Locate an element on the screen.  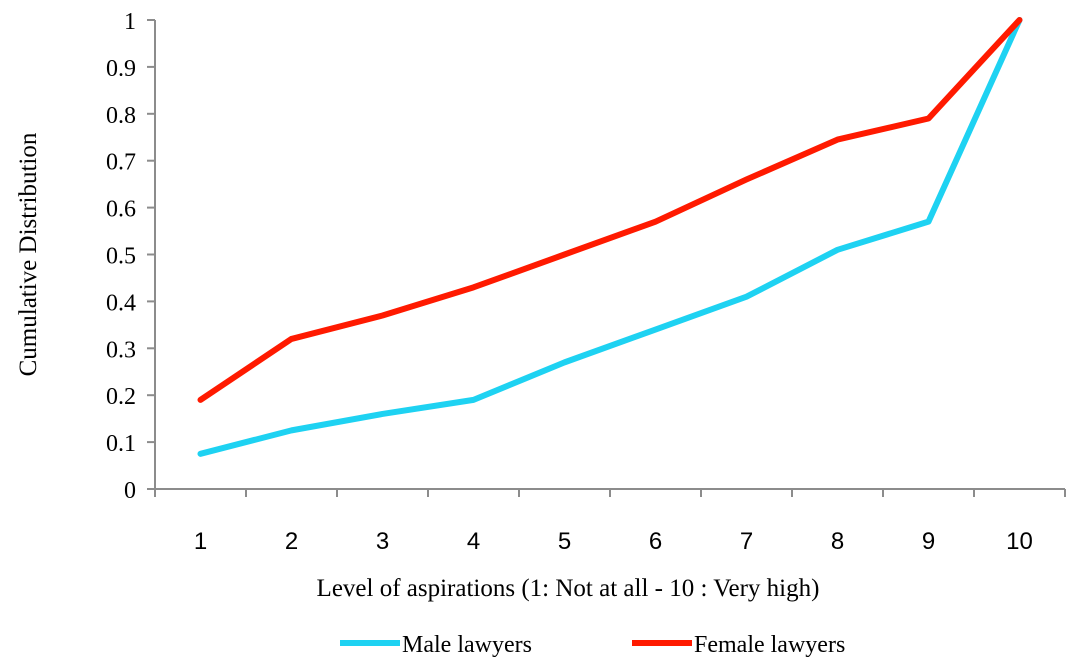
x-tick-label: 3 is located at coordinates (382, 541).